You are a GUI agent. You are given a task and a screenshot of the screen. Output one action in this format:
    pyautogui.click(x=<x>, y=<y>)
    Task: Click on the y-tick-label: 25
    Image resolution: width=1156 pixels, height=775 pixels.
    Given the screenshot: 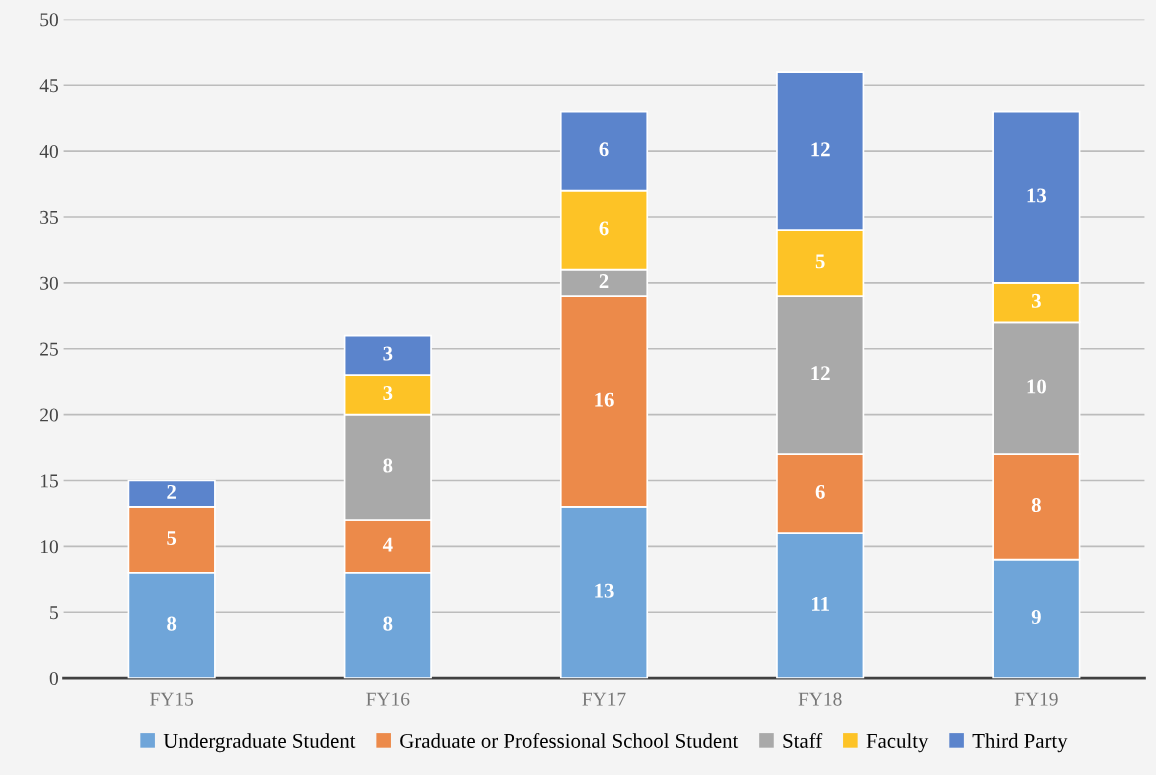 What is the action you would take?
    pyautogui.click(x=49, y=349)
    